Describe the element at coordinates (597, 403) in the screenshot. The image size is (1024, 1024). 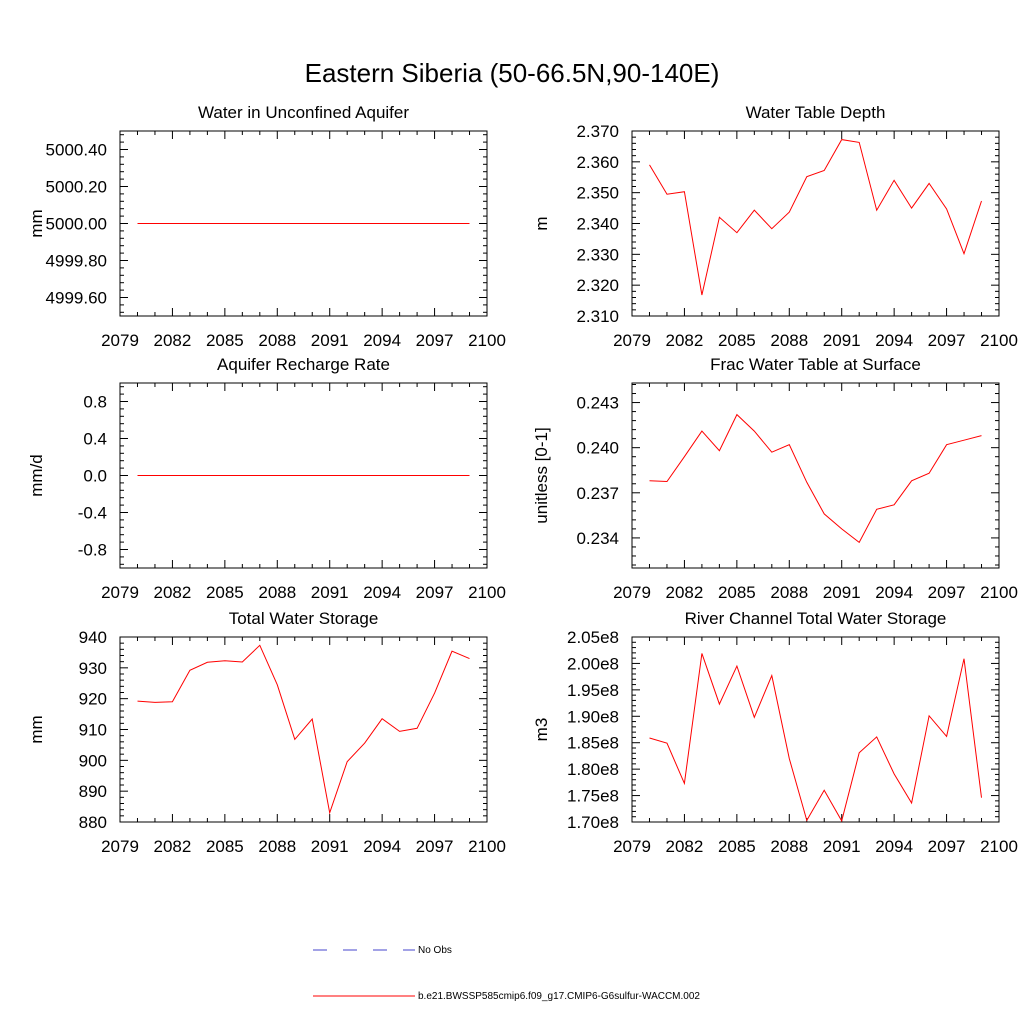
I see `y-tick-label: 0.243` at that location.